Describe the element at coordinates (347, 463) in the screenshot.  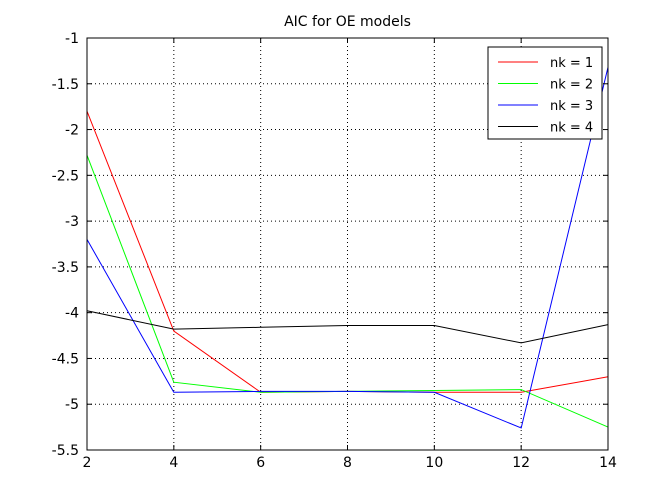
I see `x-tick-label: 8` at that location.